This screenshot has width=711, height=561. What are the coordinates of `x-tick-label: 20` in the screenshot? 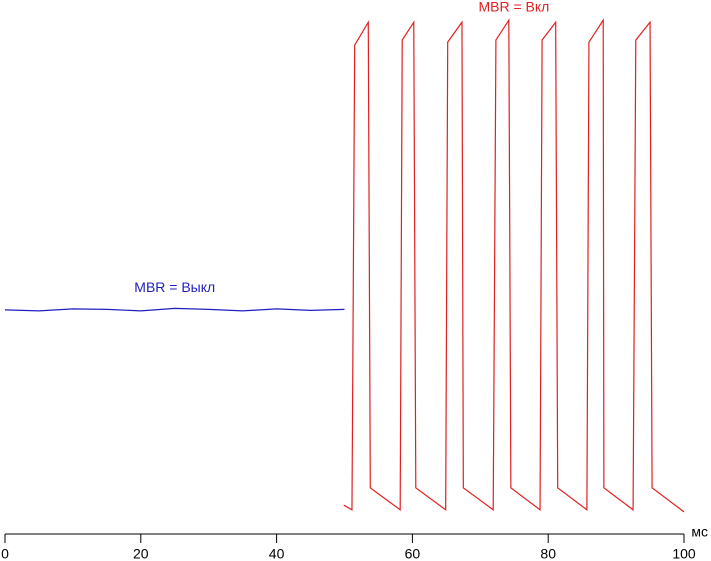 It's located at (141, 553).